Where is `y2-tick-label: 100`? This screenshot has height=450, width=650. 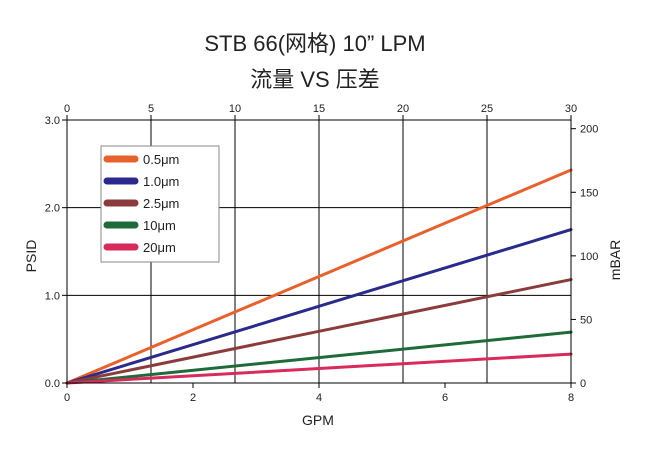 y2-tick-label: 100 is located at coordinates (589, 257).